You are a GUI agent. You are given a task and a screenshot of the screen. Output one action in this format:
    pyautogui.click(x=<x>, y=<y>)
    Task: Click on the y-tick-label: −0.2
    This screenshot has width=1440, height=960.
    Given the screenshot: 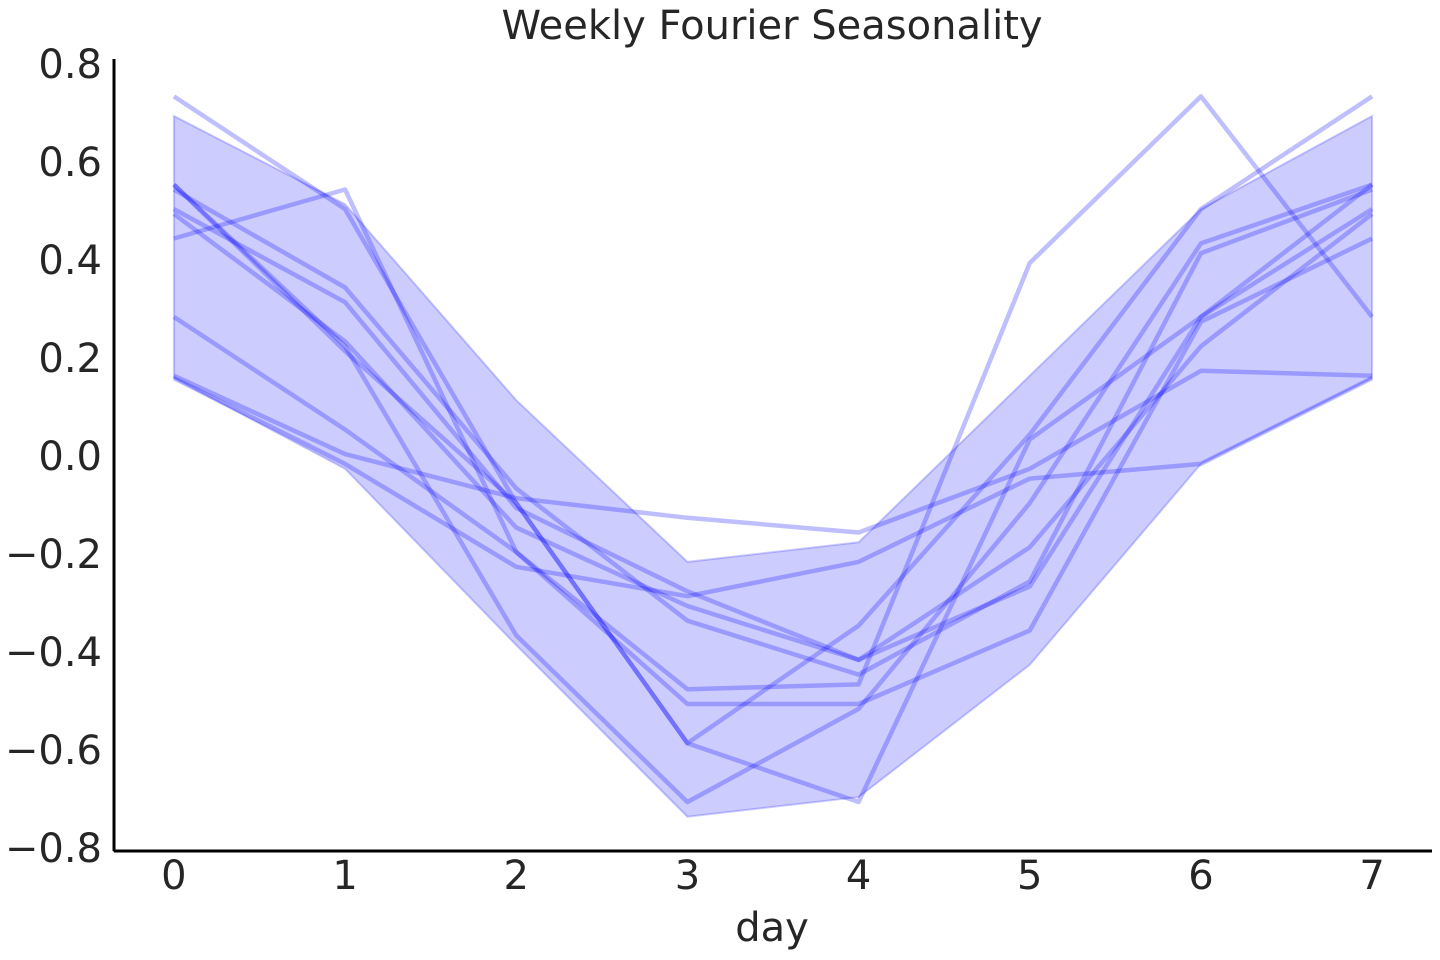 What is the action you would take?
    pyautogui.click(x=53, y=555)
    